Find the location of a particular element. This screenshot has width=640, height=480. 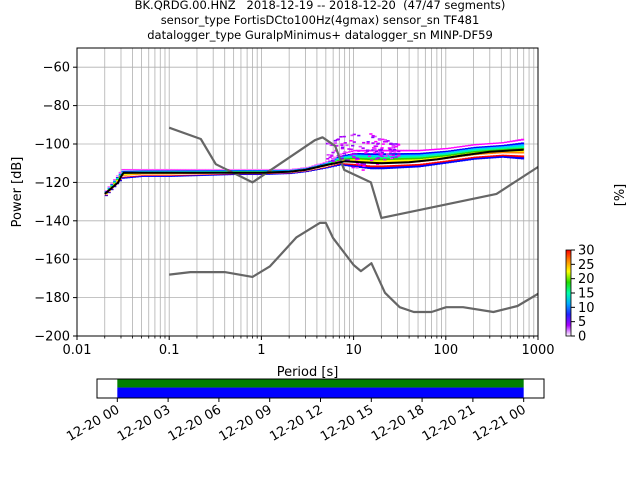

colorbar-tick-label: 25 is located at coordinates (586, 265).